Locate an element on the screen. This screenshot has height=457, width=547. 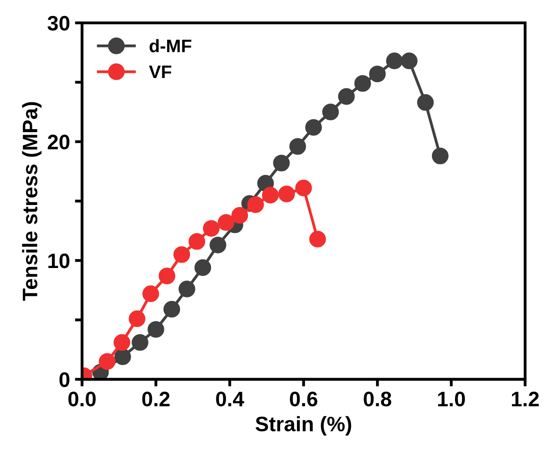
y-tick-label: 20 is located at coordinates (59, 142).